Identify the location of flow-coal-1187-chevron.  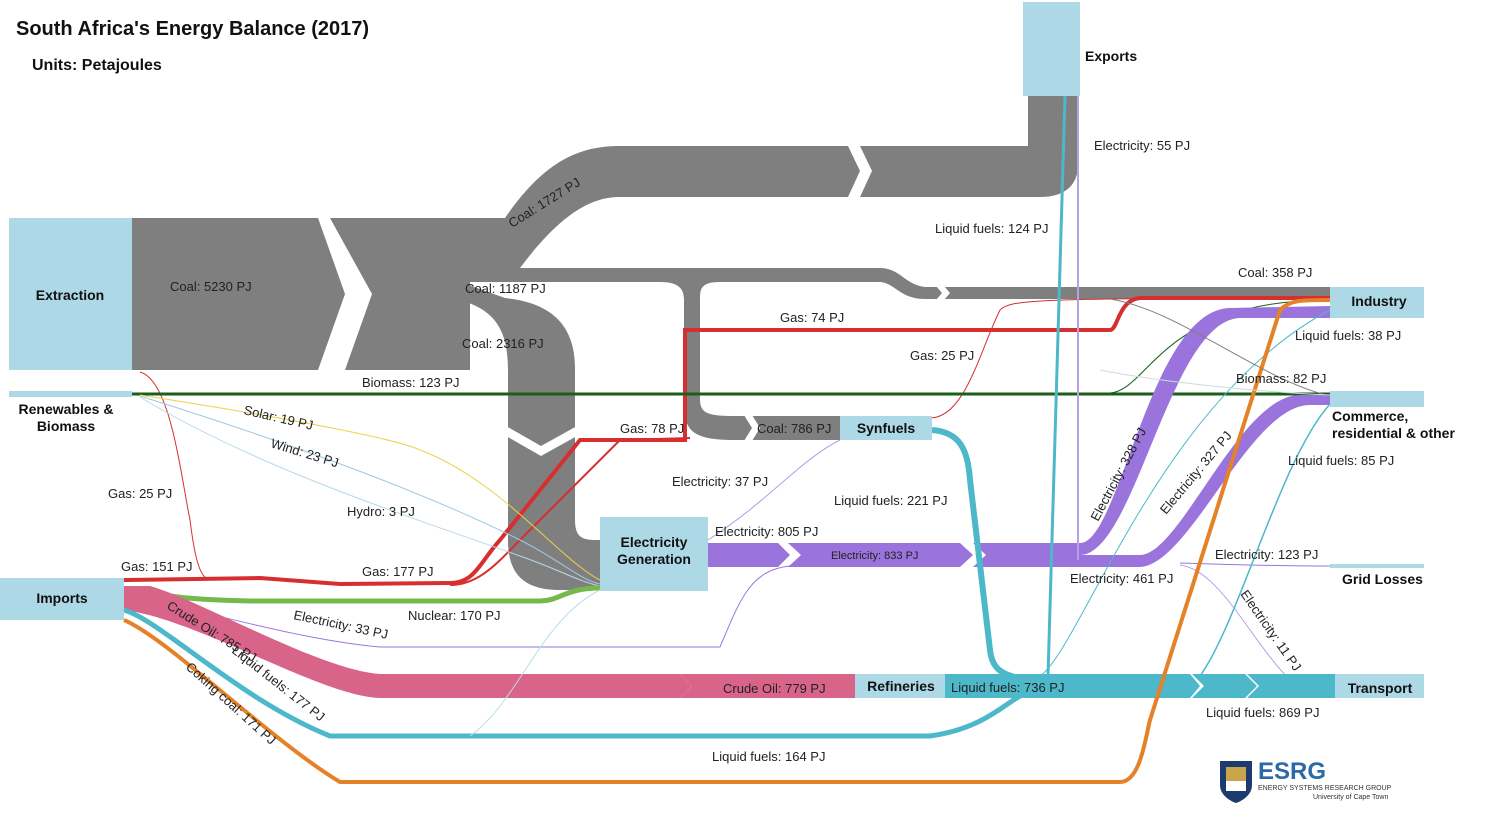
(943, 293).